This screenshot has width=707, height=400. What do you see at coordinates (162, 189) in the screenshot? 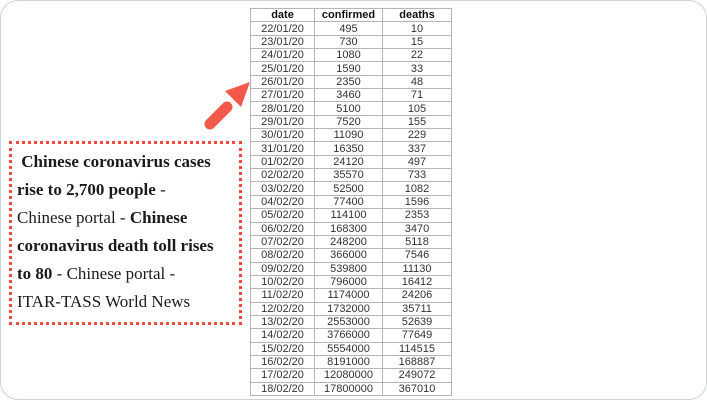
I see `annotation-regular-text: -` at bounding box center [162, 189].